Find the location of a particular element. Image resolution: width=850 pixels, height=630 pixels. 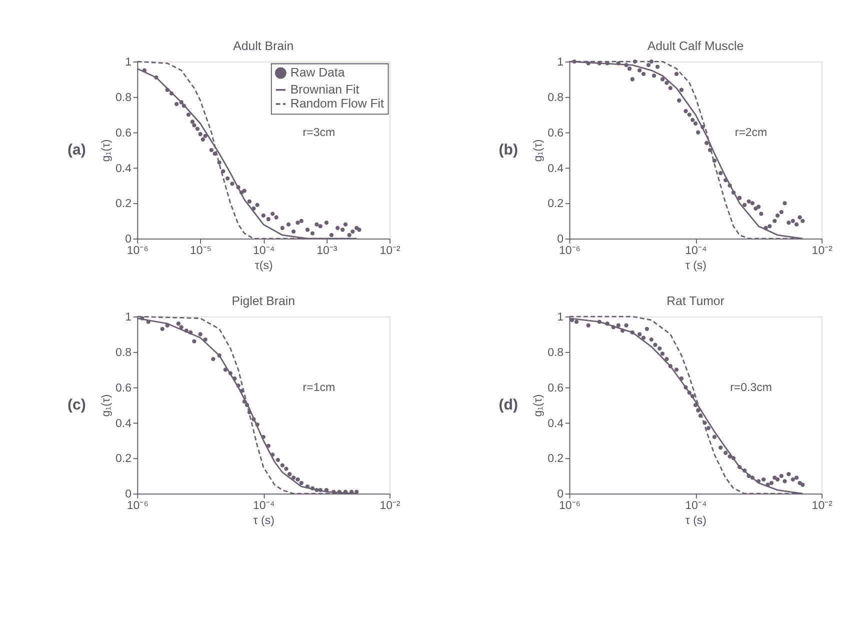

text: (b) is located at coordinates (508, 150).